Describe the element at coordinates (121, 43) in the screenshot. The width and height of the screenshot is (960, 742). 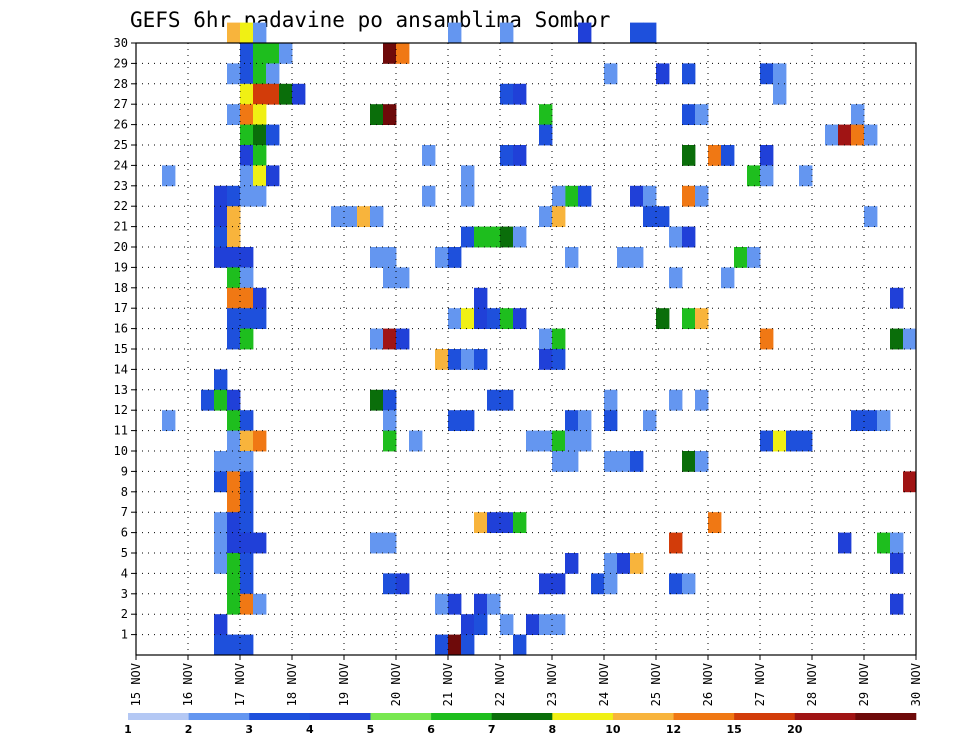
I see `y-tick-label: 30` at that location.